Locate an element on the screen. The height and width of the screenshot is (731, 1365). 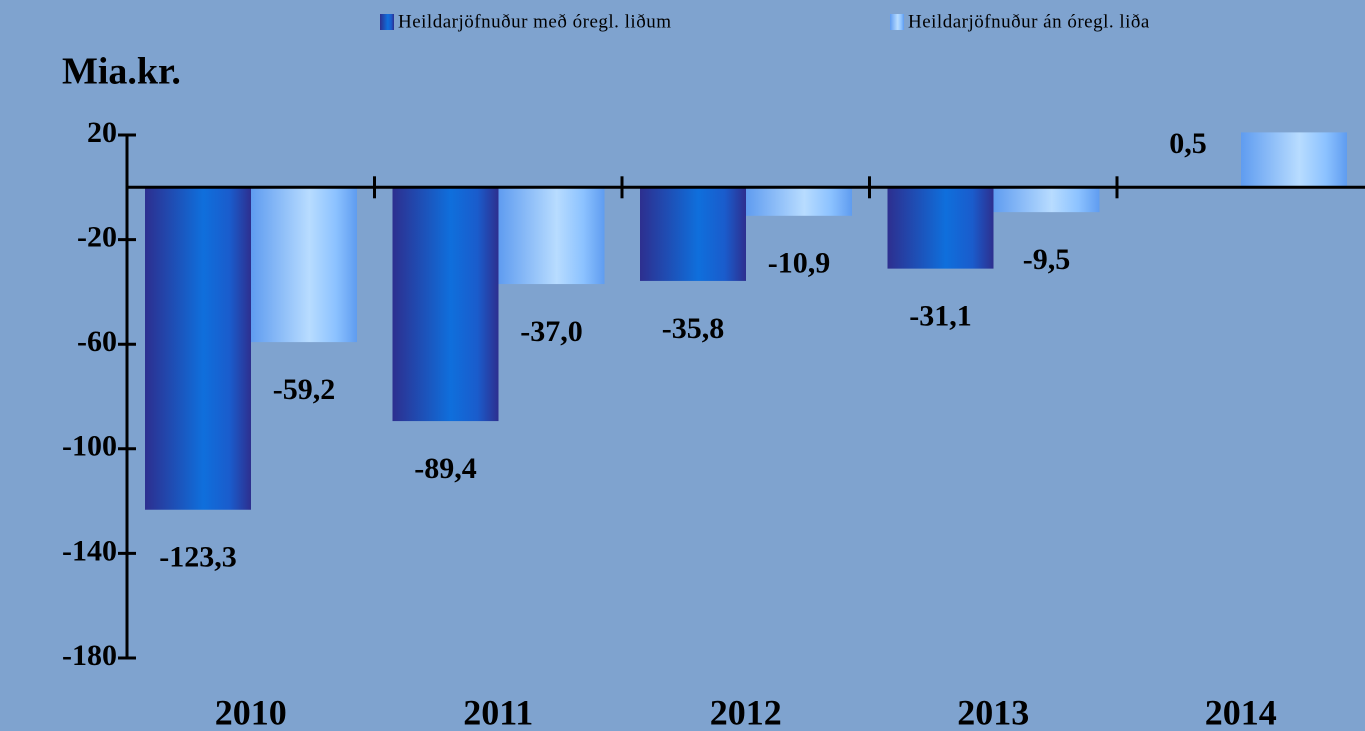
y-tick-label: -180 is located at coordinates (89, 655).